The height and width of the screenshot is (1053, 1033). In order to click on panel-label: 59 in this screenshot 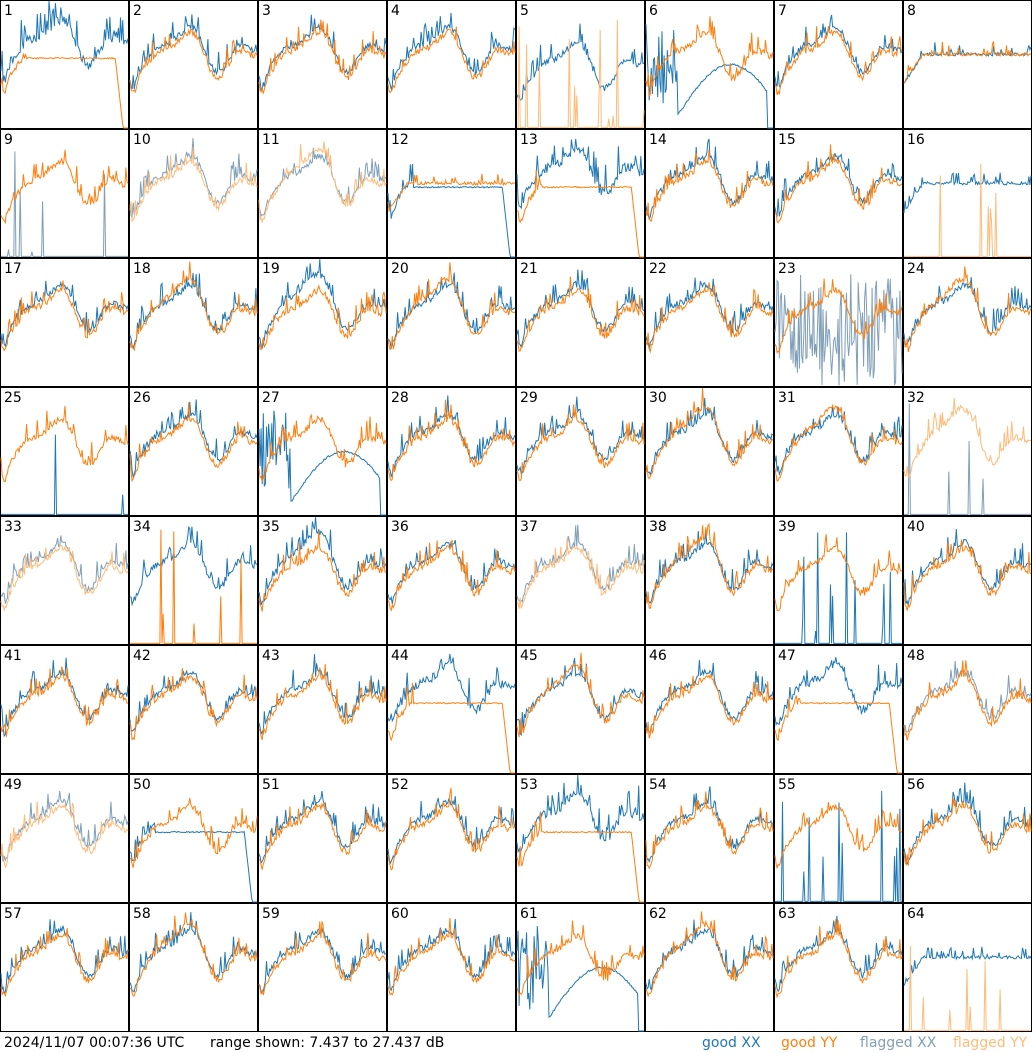, I will do `click(271, 914)`.